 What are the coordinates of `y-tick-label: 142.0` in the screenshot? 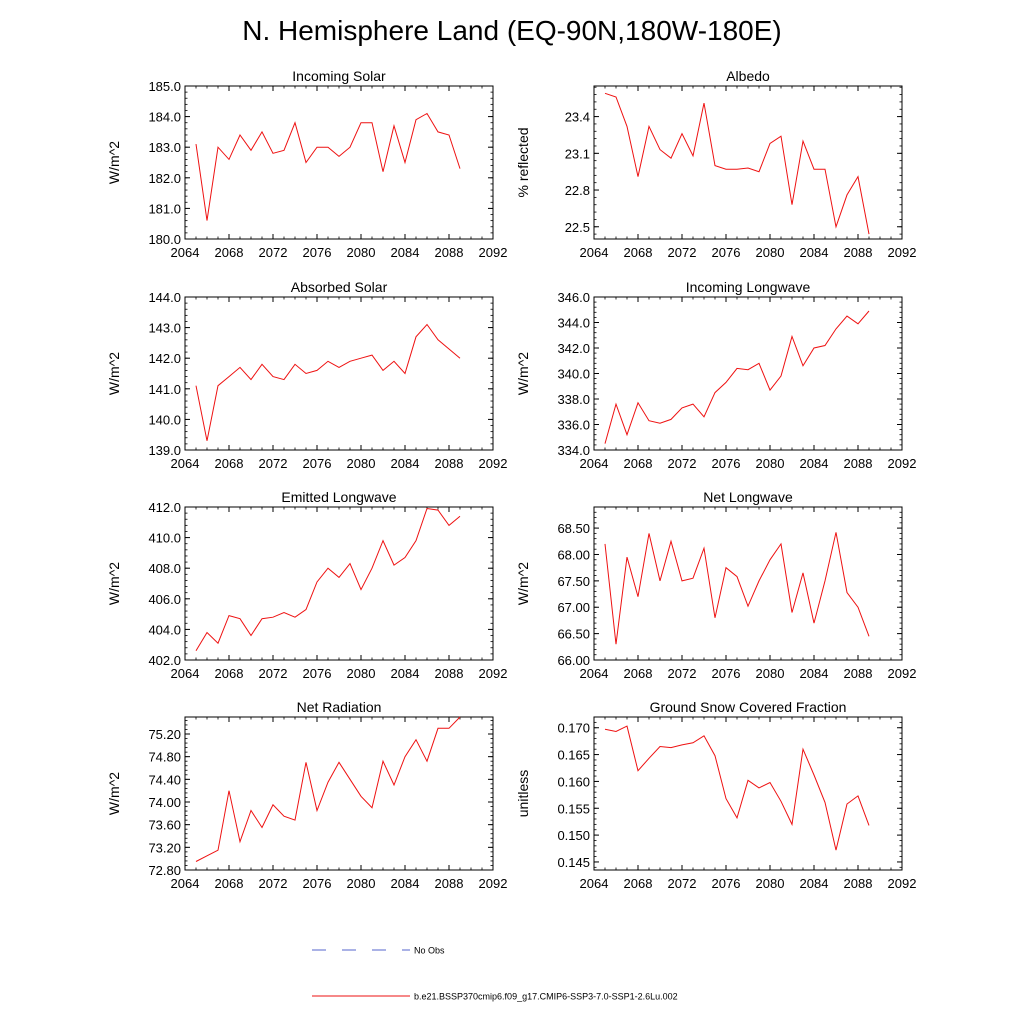 It's located at (164, 358).